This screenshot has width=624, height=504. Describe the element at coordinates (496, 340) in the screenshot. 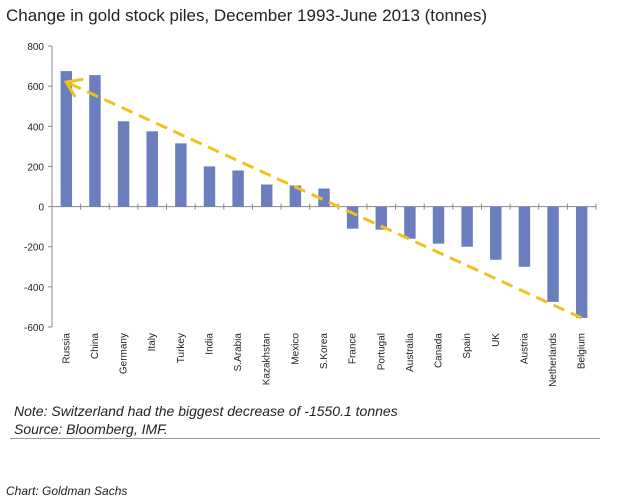

I see `x-tick-label: UK` at that location.